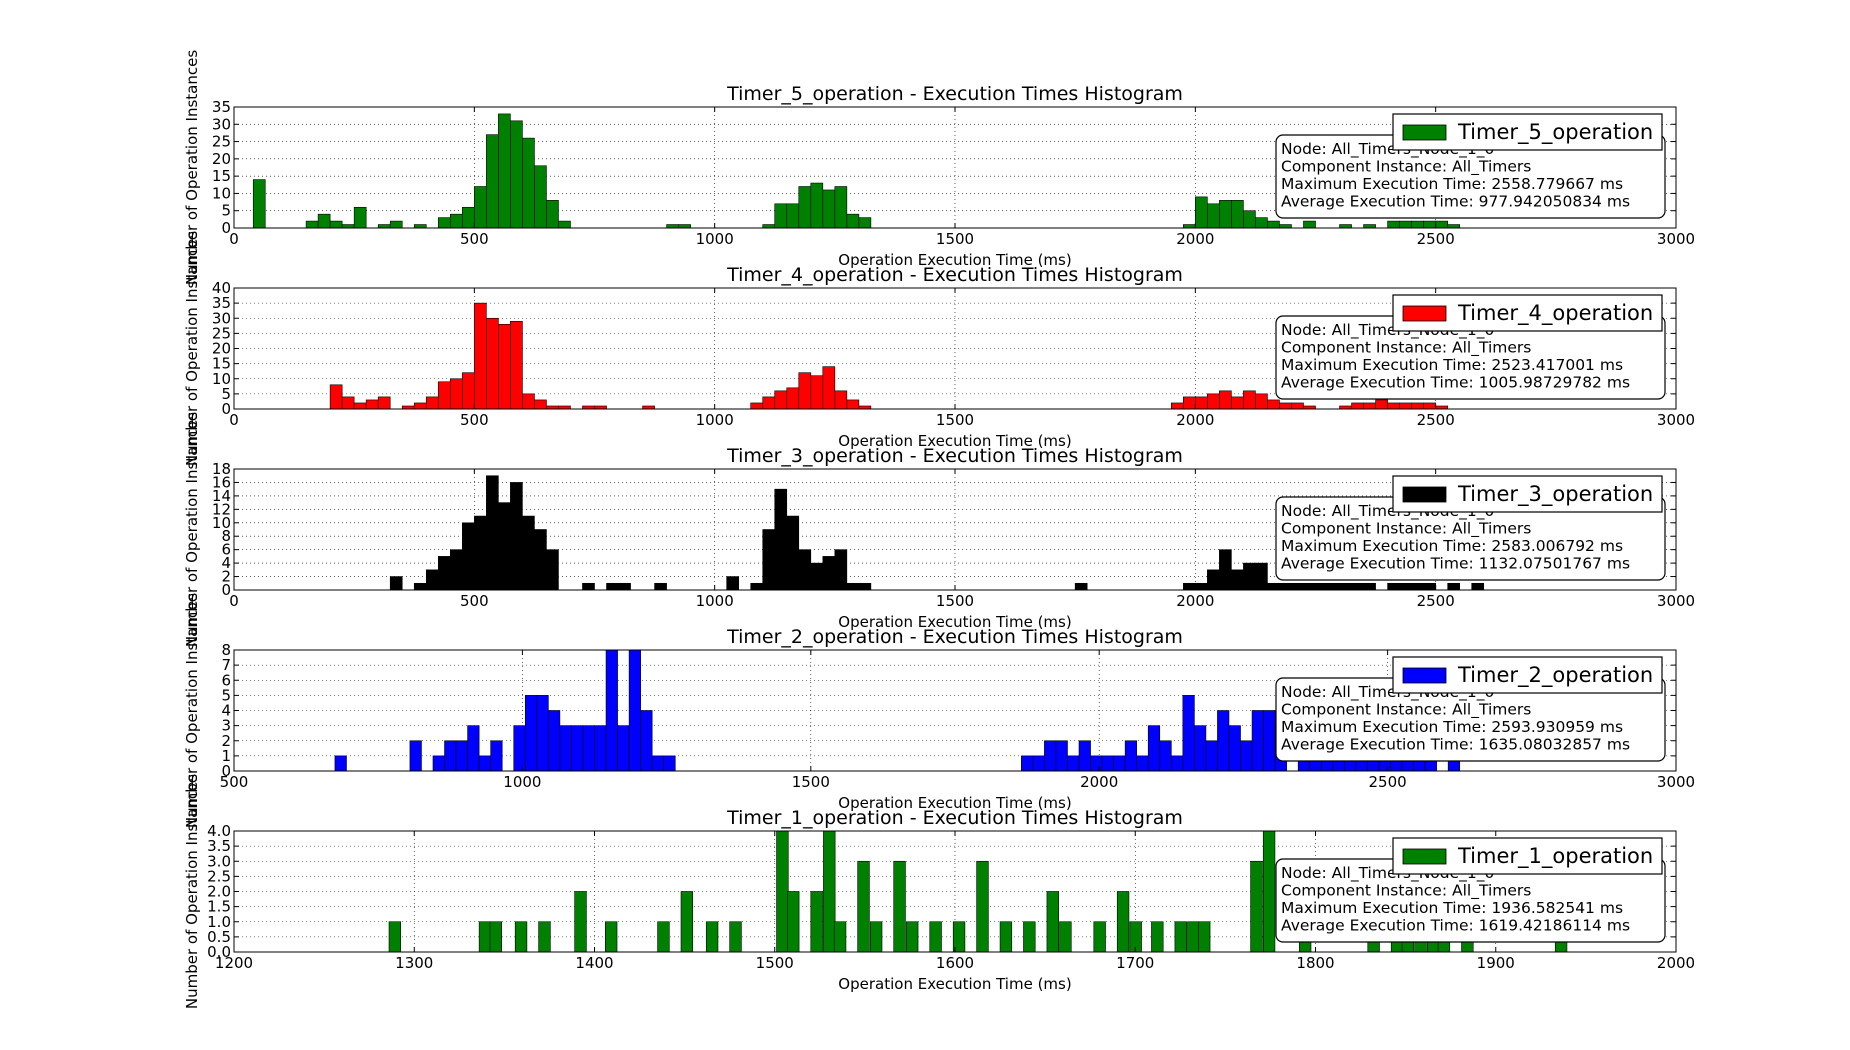  Describe the element at coordinates (219, 861) in the screenshot. I see `y-tick-label: 3.0` at that location.